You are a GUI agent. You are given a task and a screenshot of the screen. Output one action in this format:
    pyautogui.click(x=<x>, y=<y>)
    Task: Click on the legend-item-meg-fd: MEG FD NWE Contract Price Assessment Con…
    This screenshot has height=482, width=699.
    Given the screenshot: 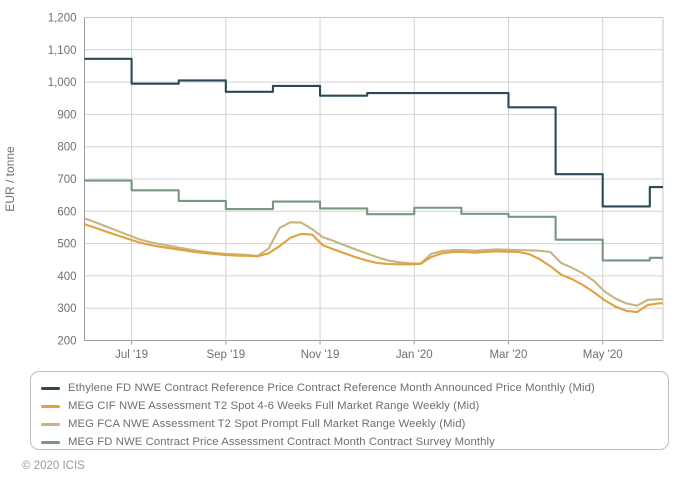 What is the action you would take?
    pyautogui.click(x=354, y=442)
    